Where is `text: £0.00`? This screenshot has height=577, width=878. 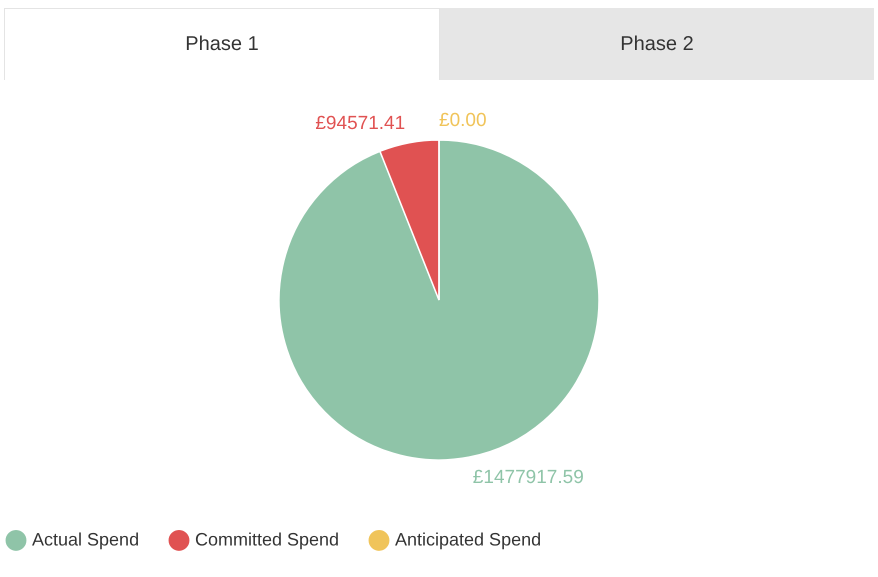 text: £0.00 is located at coordinates (463, 120).